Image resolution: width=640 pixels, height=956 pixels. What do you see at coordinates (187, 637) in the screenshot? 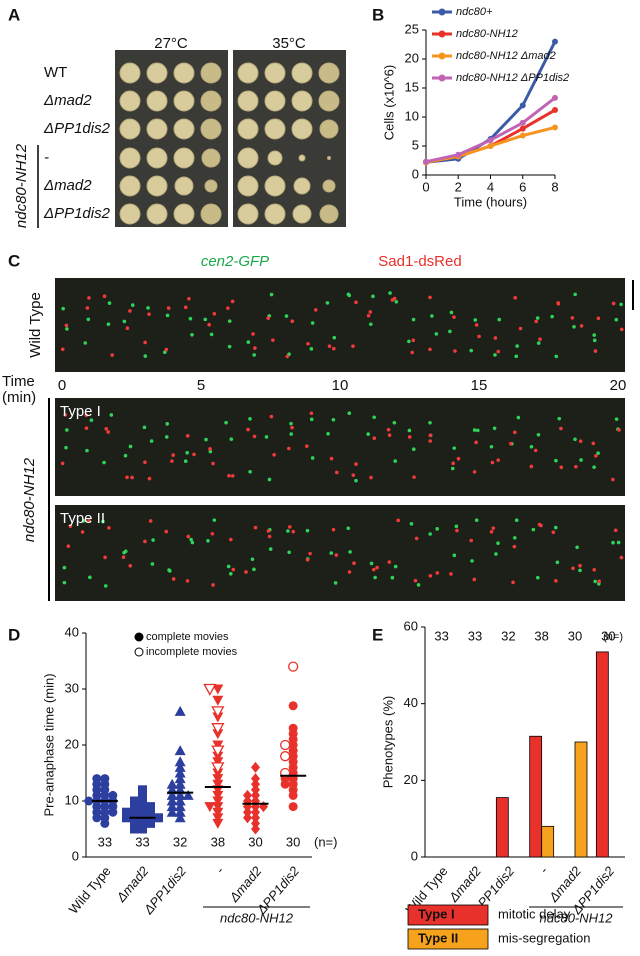
I see `legend-label: complete movies` at bounding box center [187, 637].